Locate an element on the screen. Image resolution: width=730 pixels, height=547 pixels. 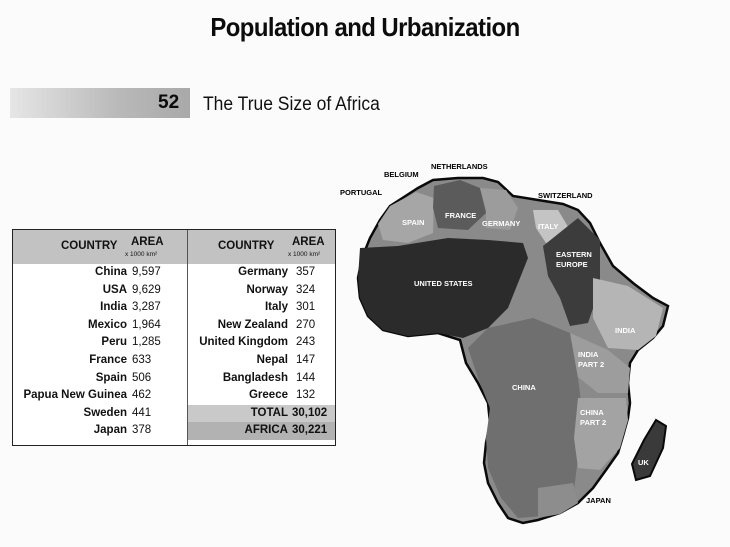
country-name: USA is located at coordinates (114, 289).